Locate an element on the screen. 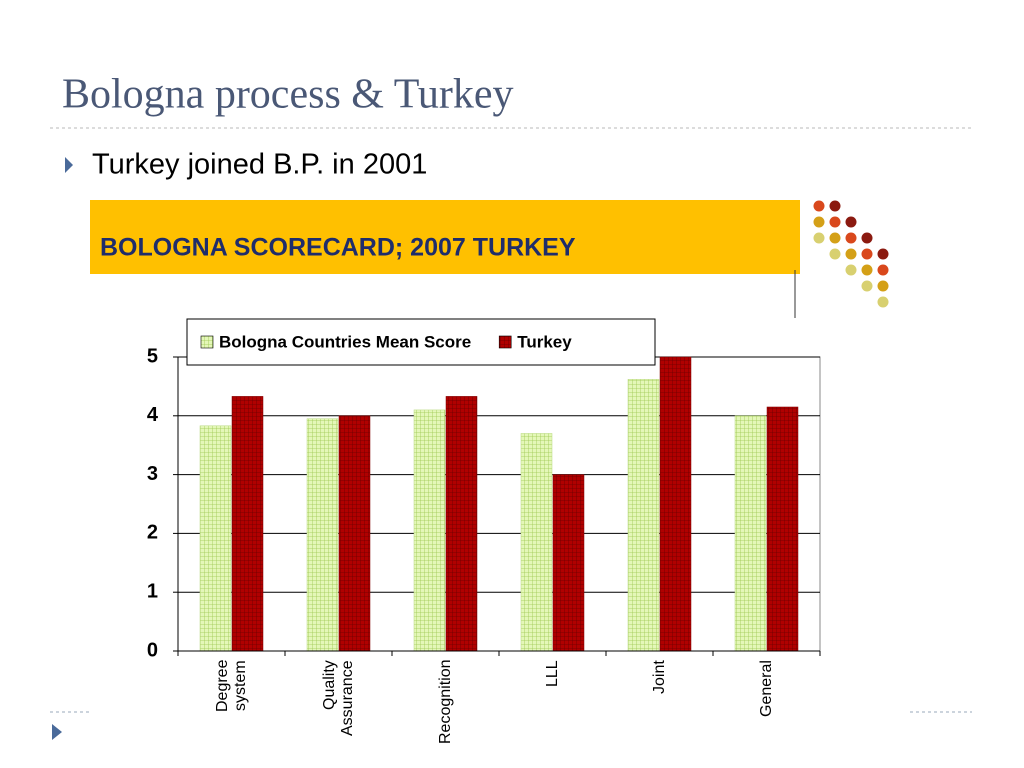 Image resolution: width=1024 pixels, height=768 pixels. y-tick-label: 2 is located at coordinates (152, 533).